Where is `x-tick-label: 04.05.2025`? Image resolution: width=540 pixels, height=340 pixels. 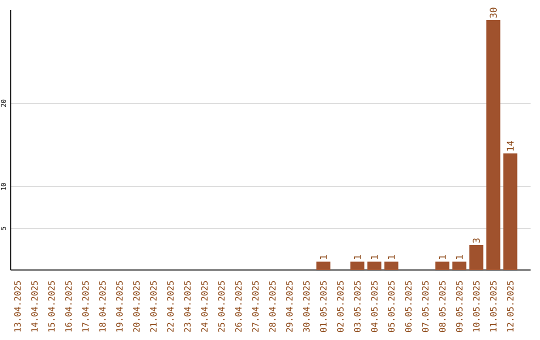 x-tick-label: 04.05.2025 is located at coordinates (374, 306).